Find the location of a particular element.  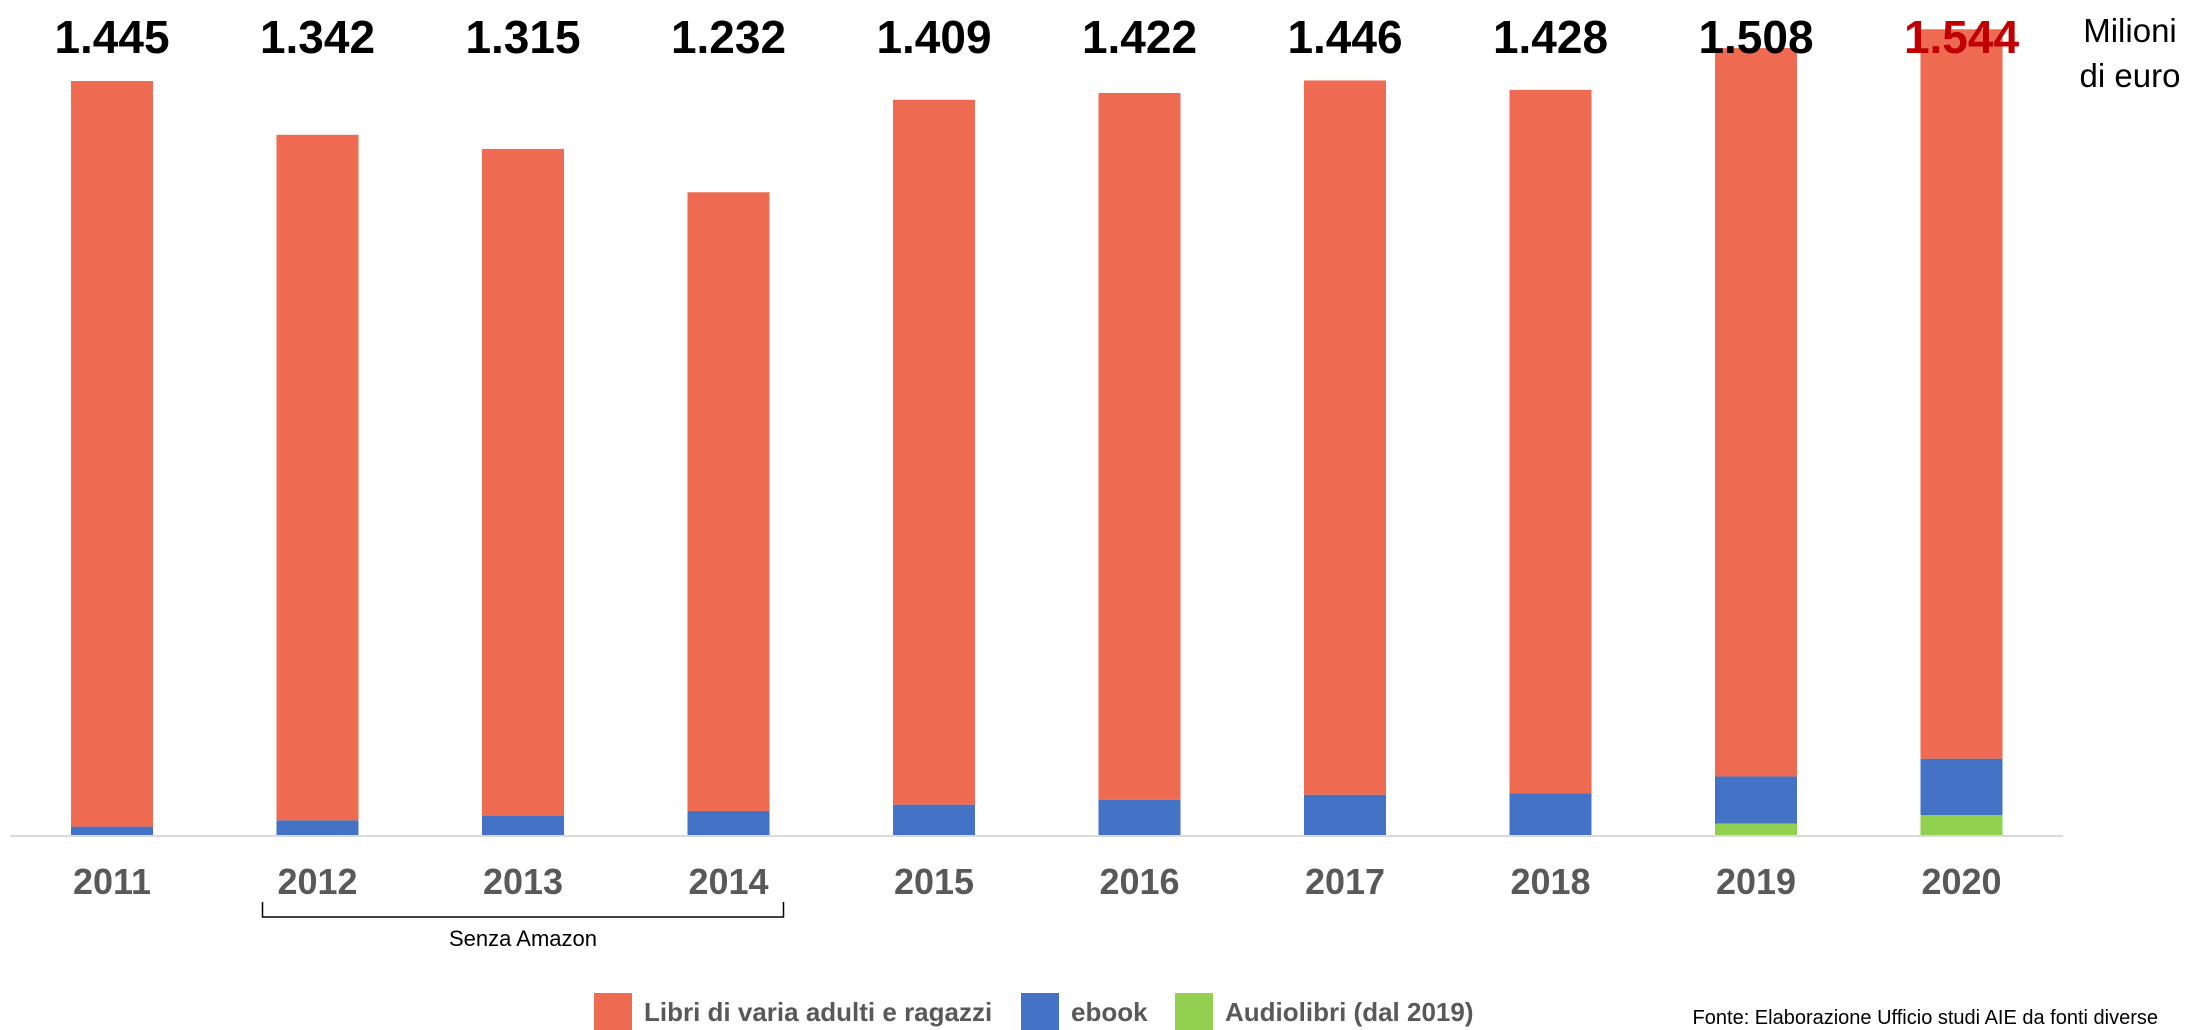

bar-ebook-2019 is located at coordinates (1756, 800).